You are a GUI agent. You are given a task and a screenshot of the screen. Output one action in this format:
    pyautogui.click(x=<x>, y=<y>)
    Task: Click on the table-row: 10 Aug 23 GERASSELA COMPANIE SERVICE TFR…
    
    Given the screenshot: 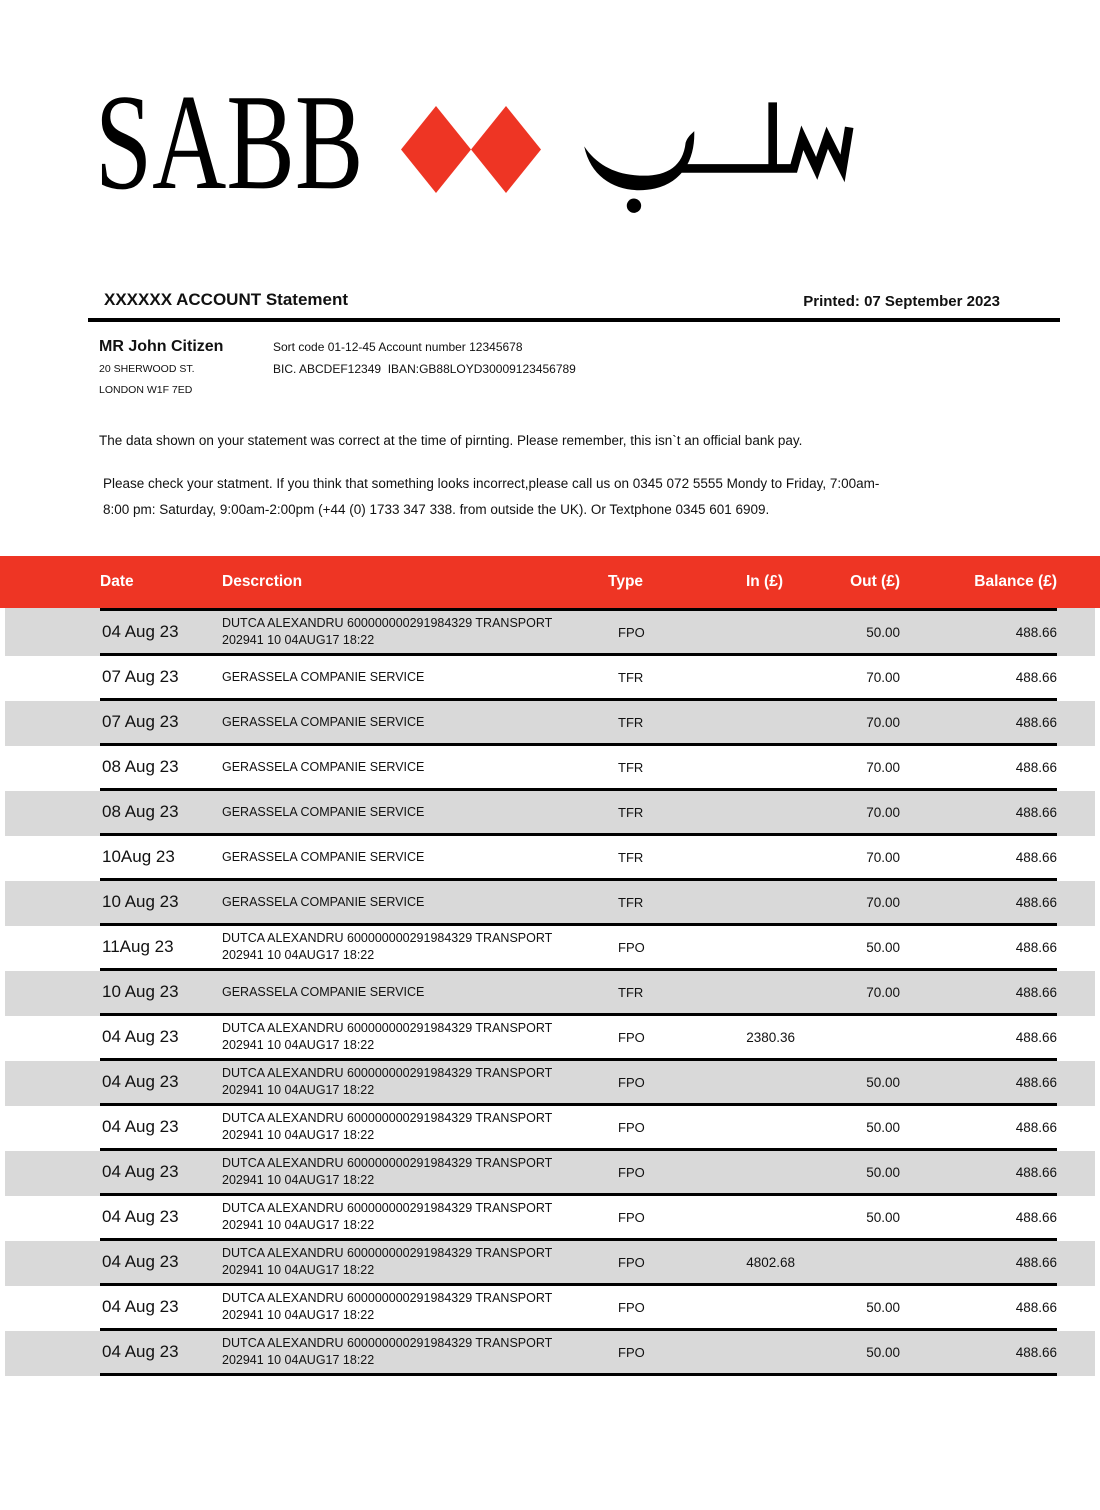 What is the action you would take?
    pyautogui.click(x=550, y=993)
    